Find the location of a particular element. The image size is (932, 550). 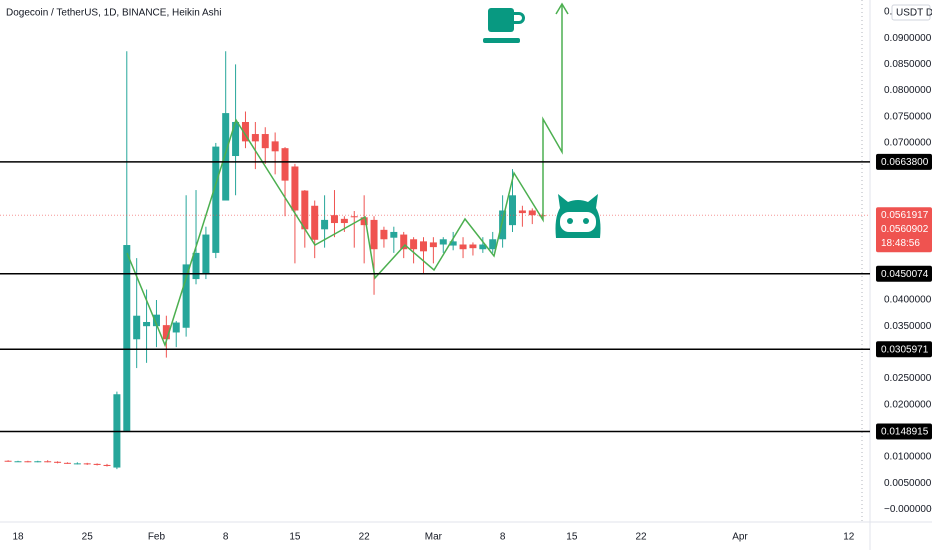

y-tick-label: 0.0100000 is located at coordinates (908, 457).